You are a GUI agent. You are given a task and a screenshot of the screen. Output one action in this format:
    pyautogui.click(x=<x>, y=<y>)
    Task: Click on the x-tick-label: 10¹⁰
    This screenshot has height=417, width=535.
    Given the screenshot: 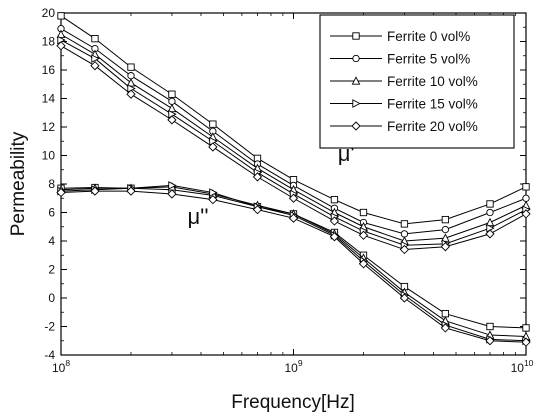 What is the action you would take?
    pyautogui.click(x=522, y=366)
    